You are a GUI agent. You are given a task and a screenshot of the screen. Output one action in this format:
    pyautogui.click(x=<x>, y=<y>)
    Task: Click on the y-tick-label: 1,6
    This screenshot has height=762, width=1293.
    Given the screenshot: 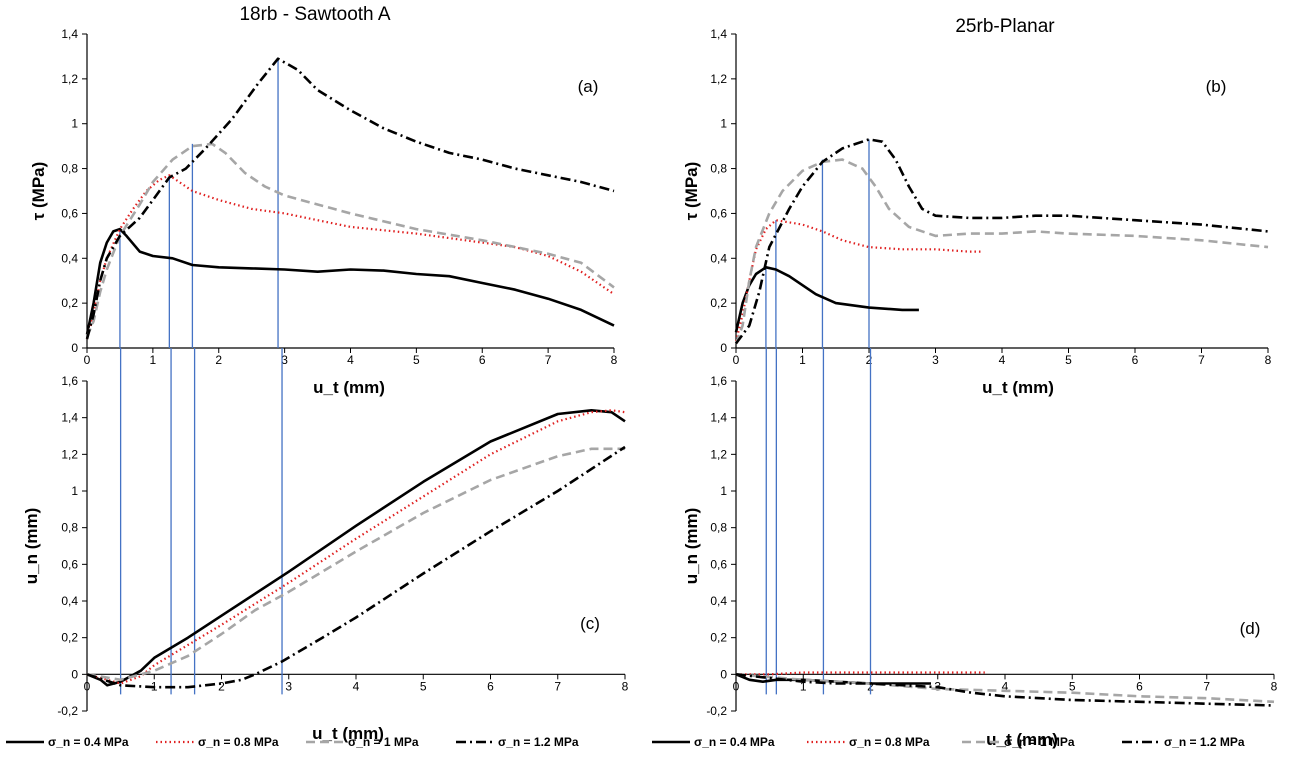 What is the action you would take?
    pyautogui.click(x=718, y=381)
    